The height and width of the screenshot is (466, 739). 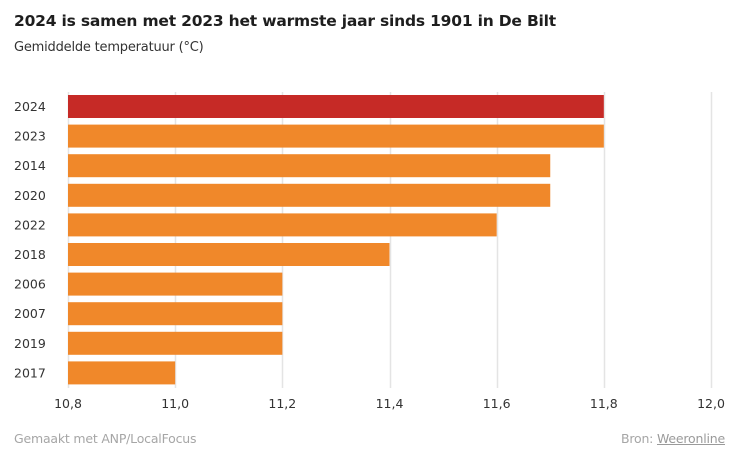 I want to click on x-axis-tick-labels: 10,8 11,0 11,2 11,4 11,6 11,8 12,0, so click(x=389, y=403).